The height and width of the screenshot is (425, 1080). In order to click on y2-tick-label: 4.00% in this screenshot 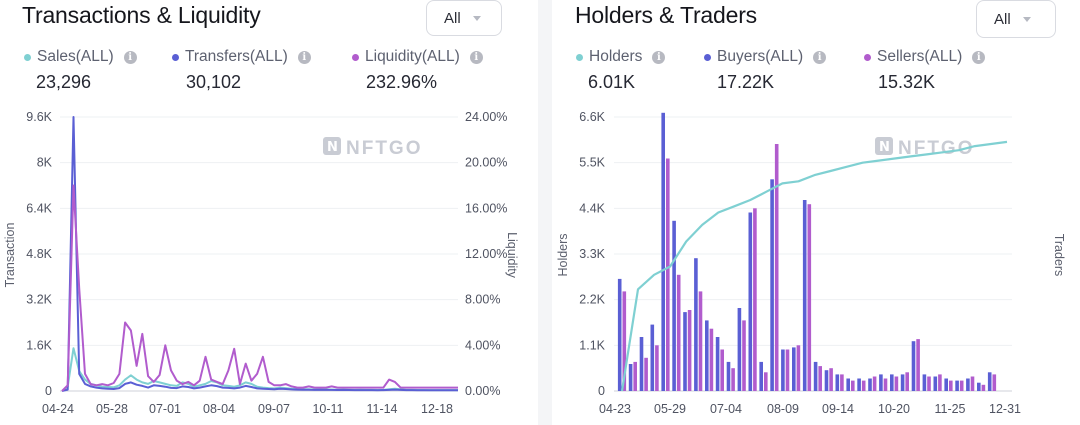, I will do `click(482, 345)`.